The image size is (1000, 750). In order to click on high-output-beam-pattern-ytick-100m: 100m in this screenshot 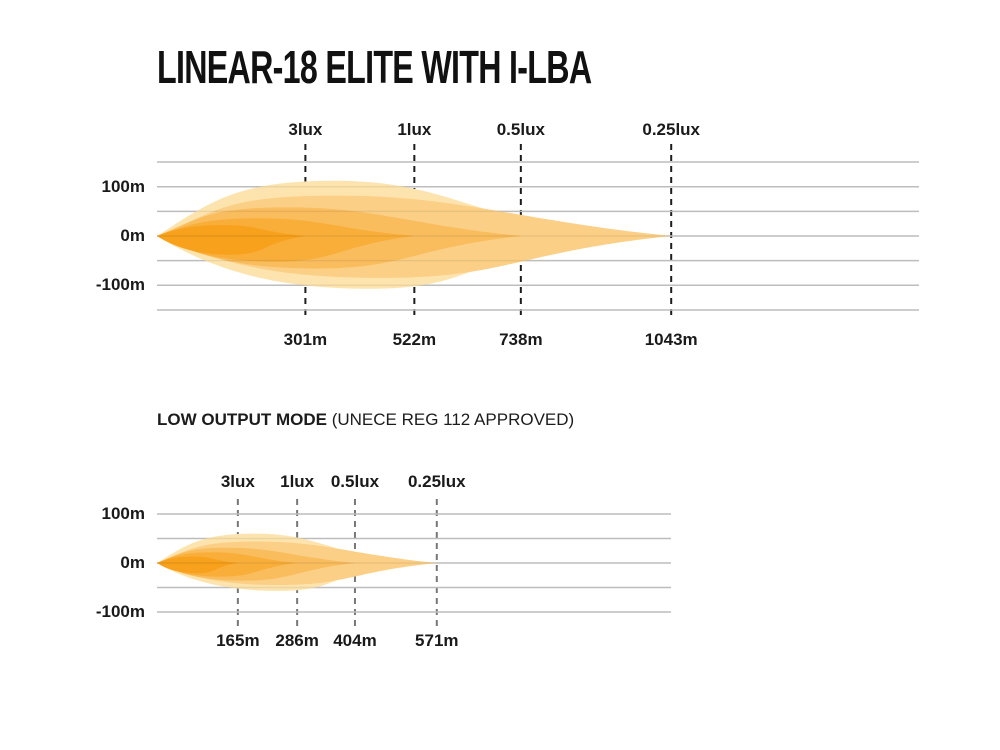, I will do `click(123, 186)`.